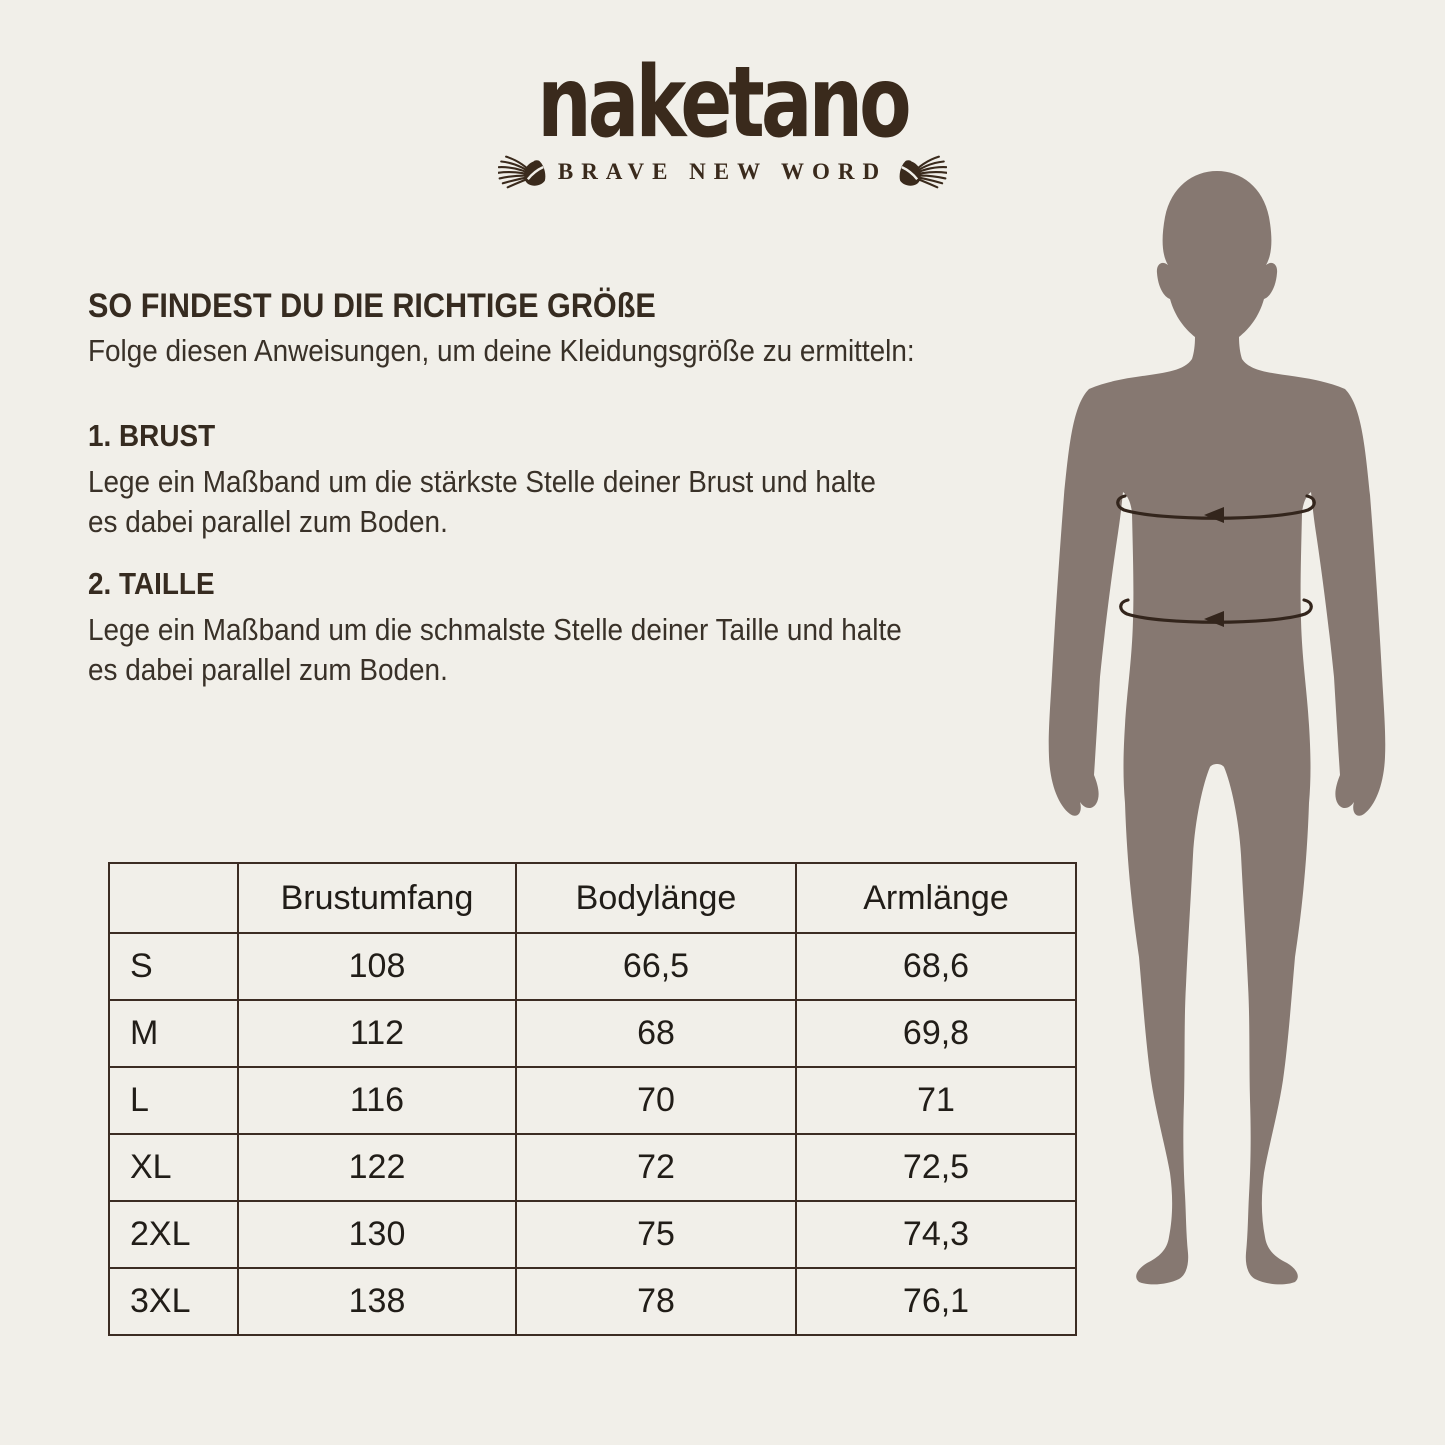  Describe the element at coordinates (521, 172) in the screenshot. I see `wing-left-icon` at that location.